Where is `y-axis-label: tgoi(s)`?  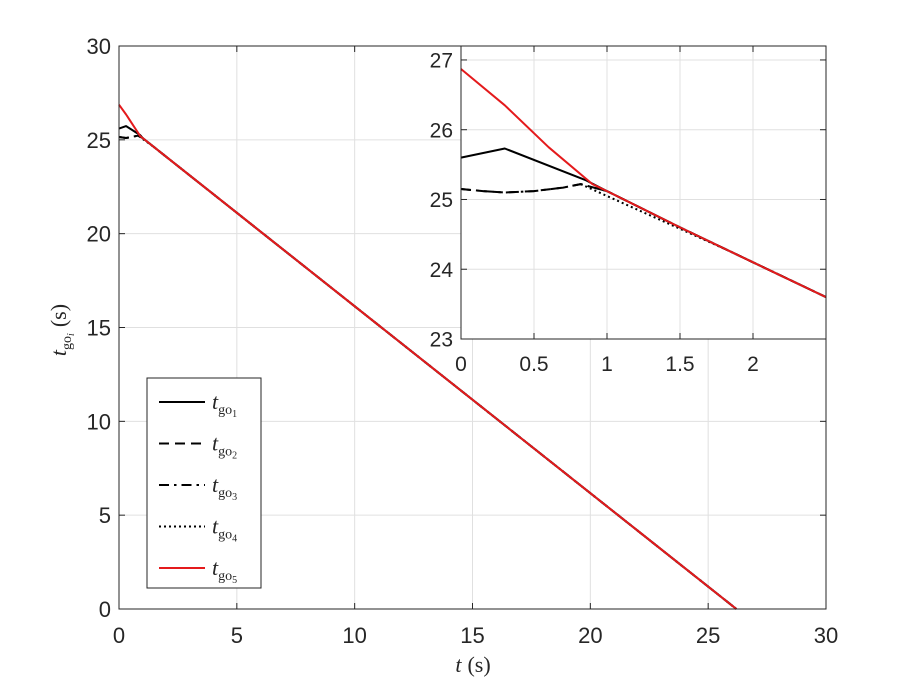 y-axis-label: tgoi(s) is located at coordinates (61, 330).